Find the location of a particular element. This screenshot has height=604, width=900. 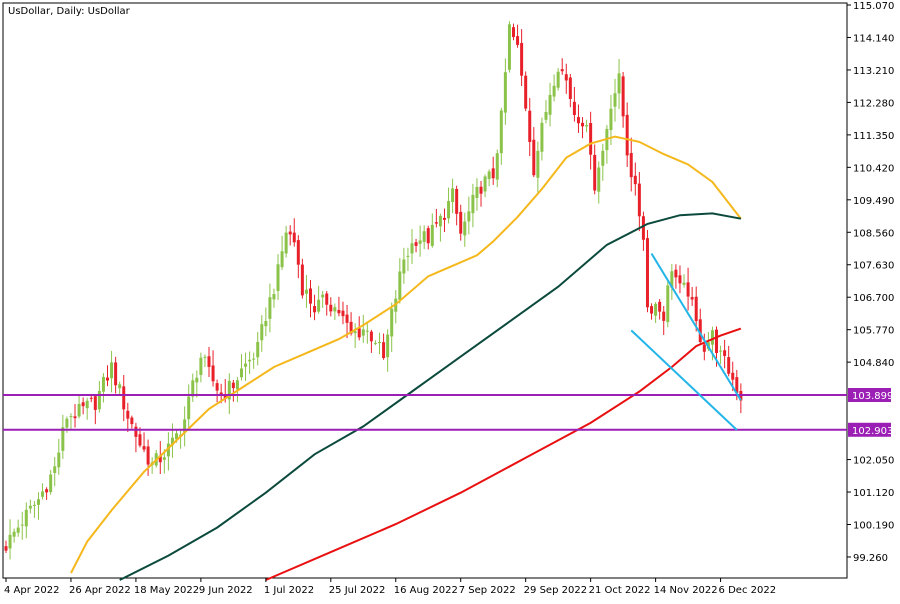

x-tick-label: 29 Sep 2022 is located at coordinates (555, 590).